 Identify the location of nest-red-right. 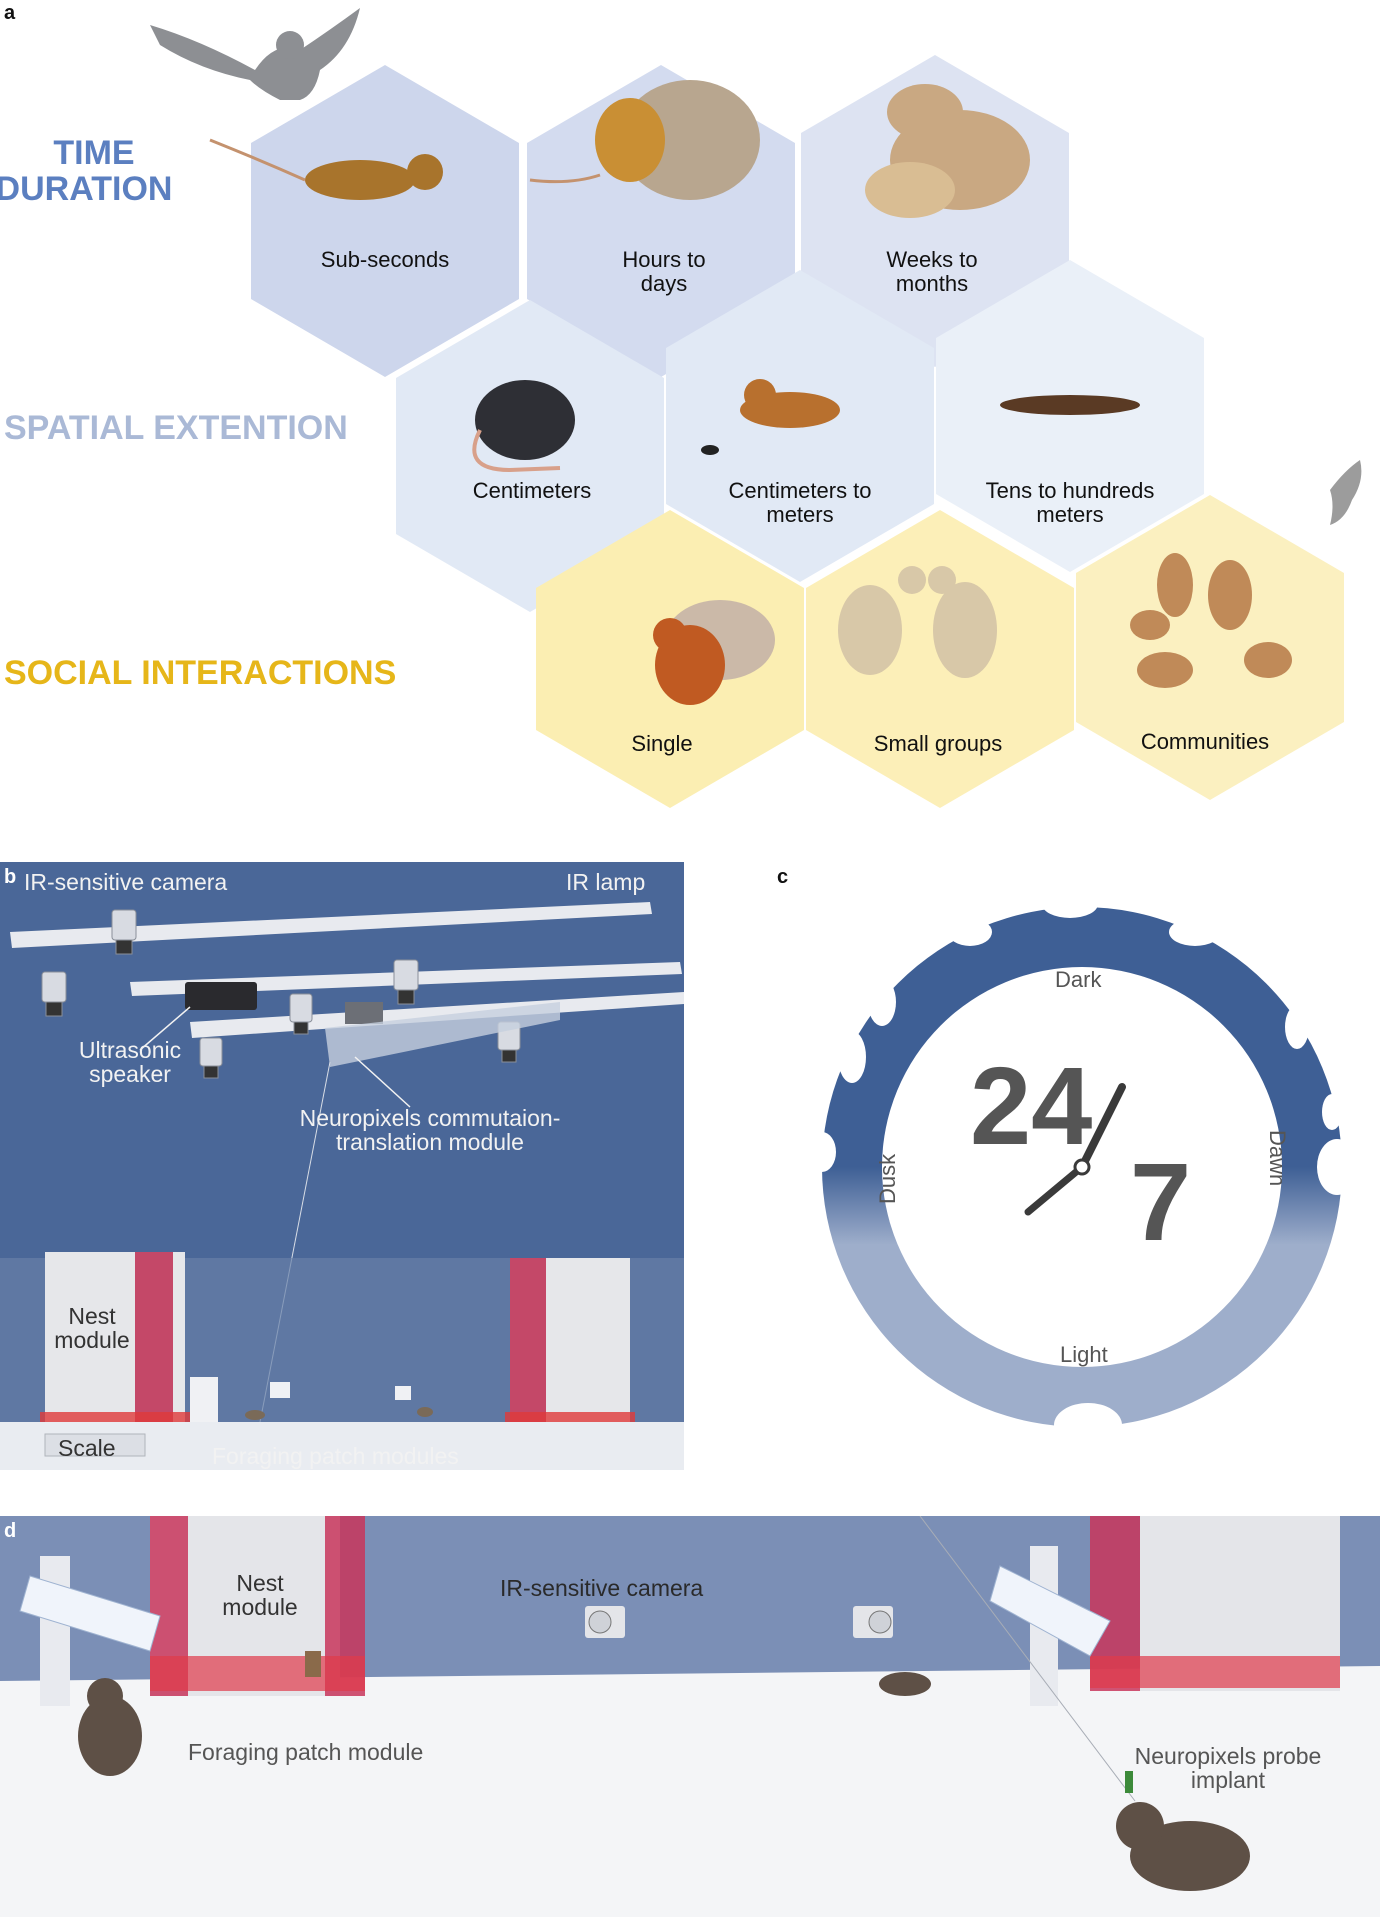
(528, 1348).